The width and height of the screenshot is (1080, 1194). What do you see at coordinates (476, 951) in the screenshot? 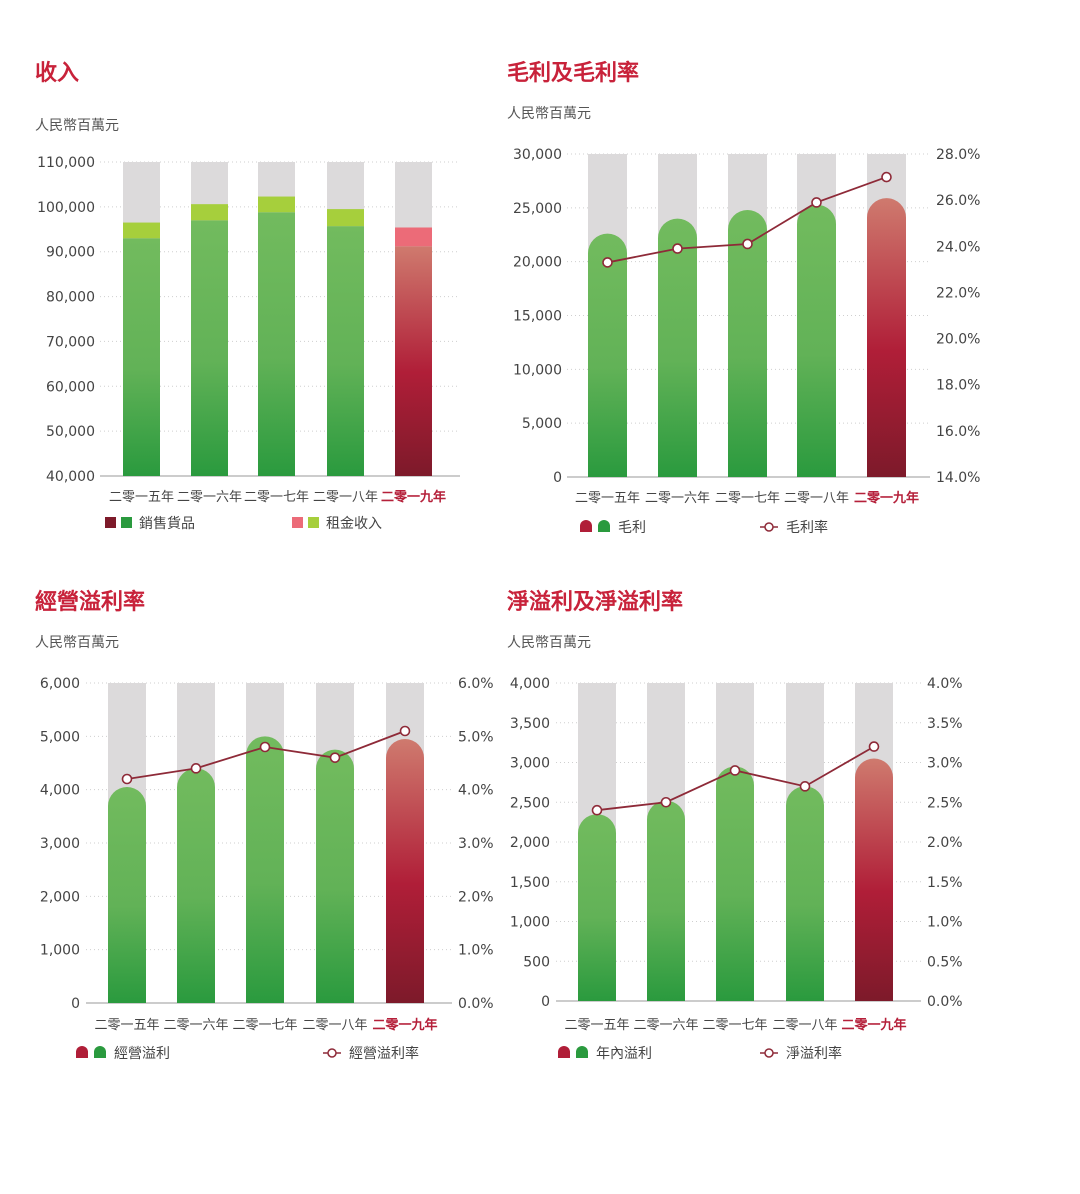
I see `y2-tick-label: 1.0%` at bounding box center [476, 951].